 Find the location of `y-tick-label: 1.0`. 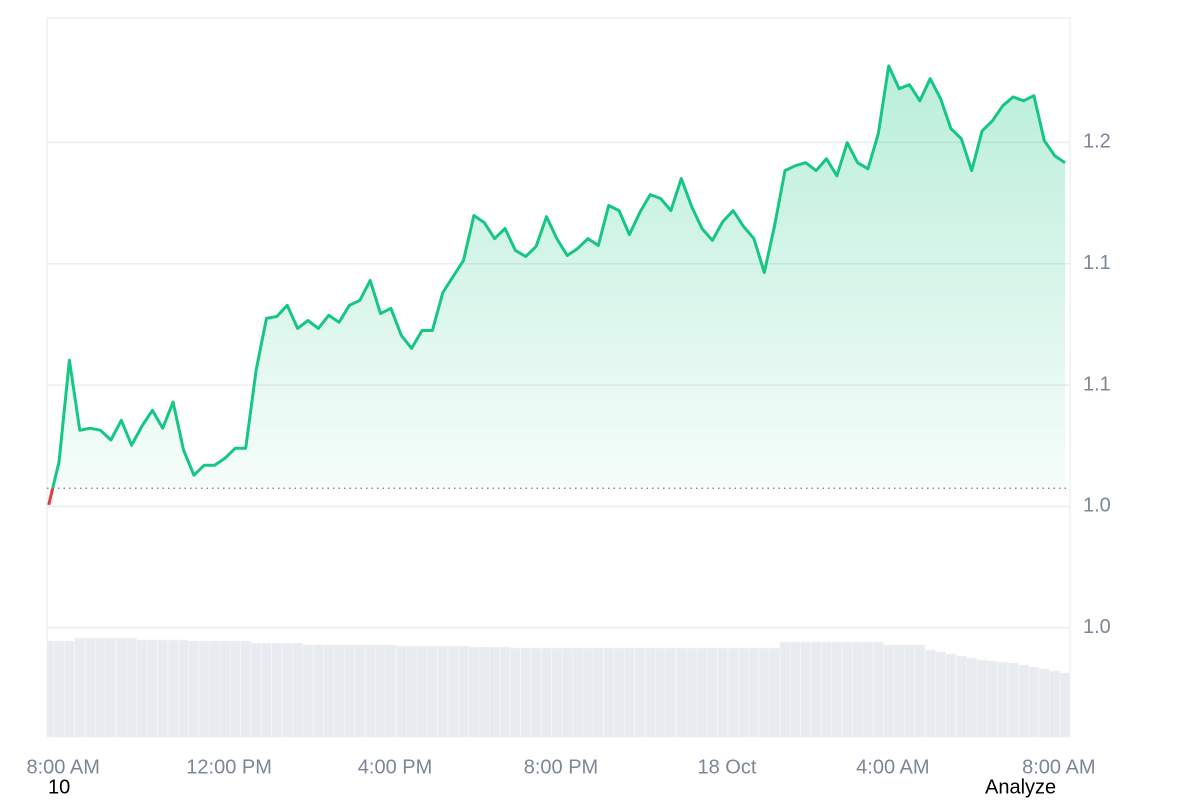

y-tick-label: 1.0 is located at coordinates (1097, 627).